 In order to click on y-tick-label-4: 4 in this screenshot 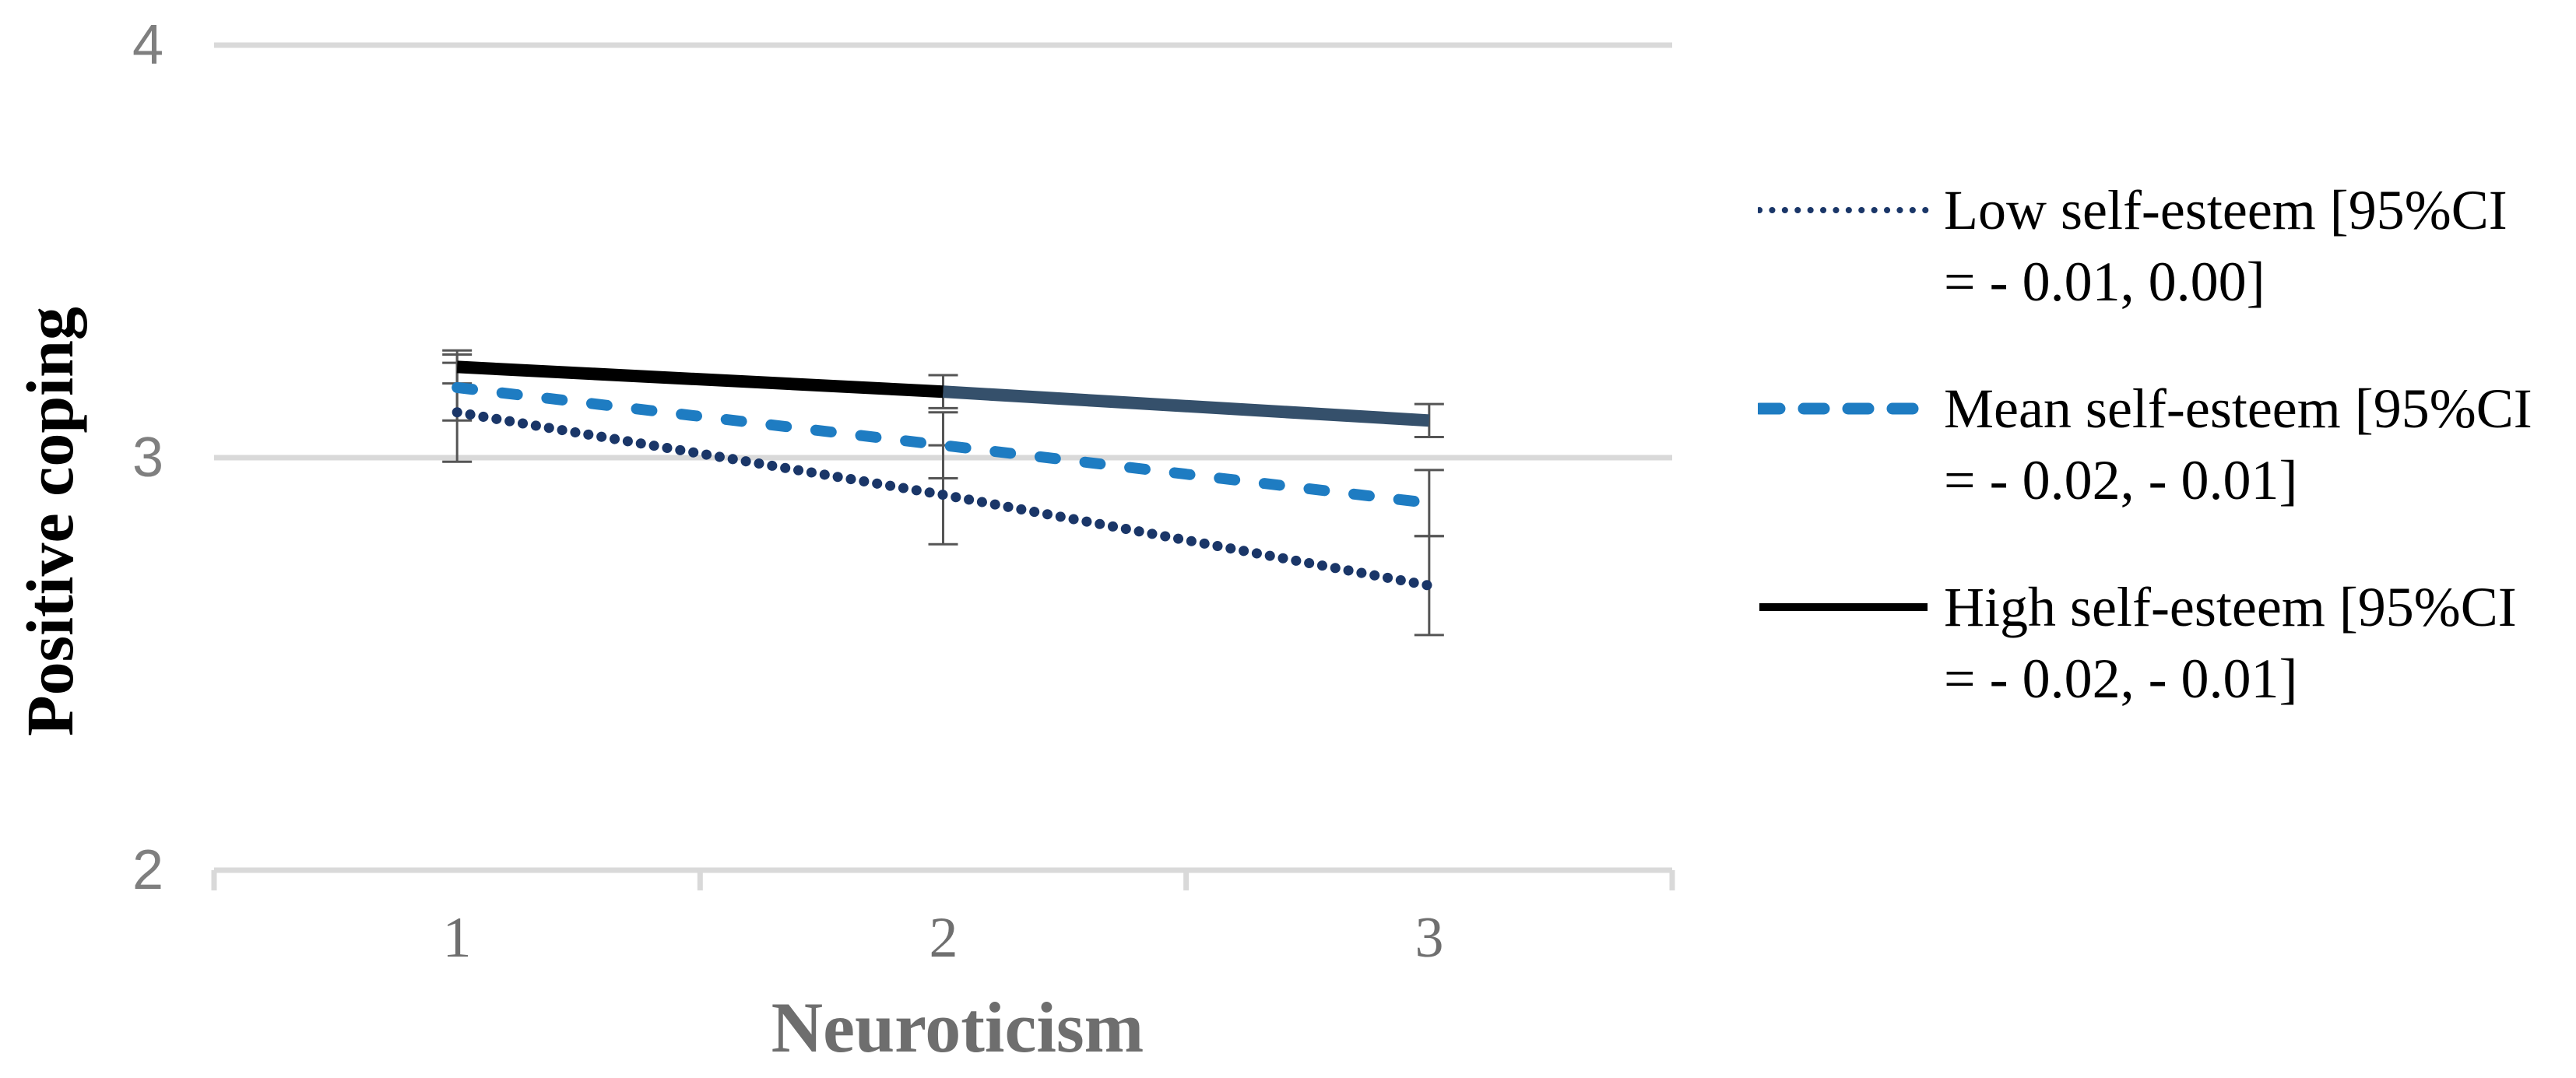, I will do `click(148, 45)`.